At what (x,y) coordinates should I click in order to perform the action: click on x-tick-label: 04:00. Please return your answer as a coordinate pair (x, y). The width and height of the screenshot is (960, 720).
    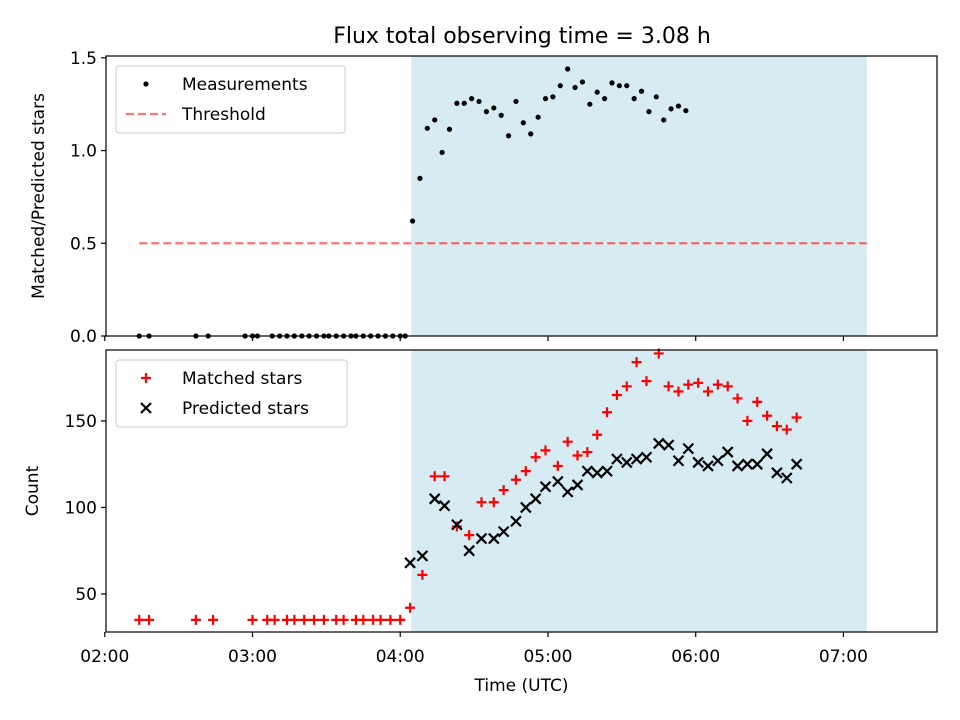
    Looking at the image, I should click on (400, 657).